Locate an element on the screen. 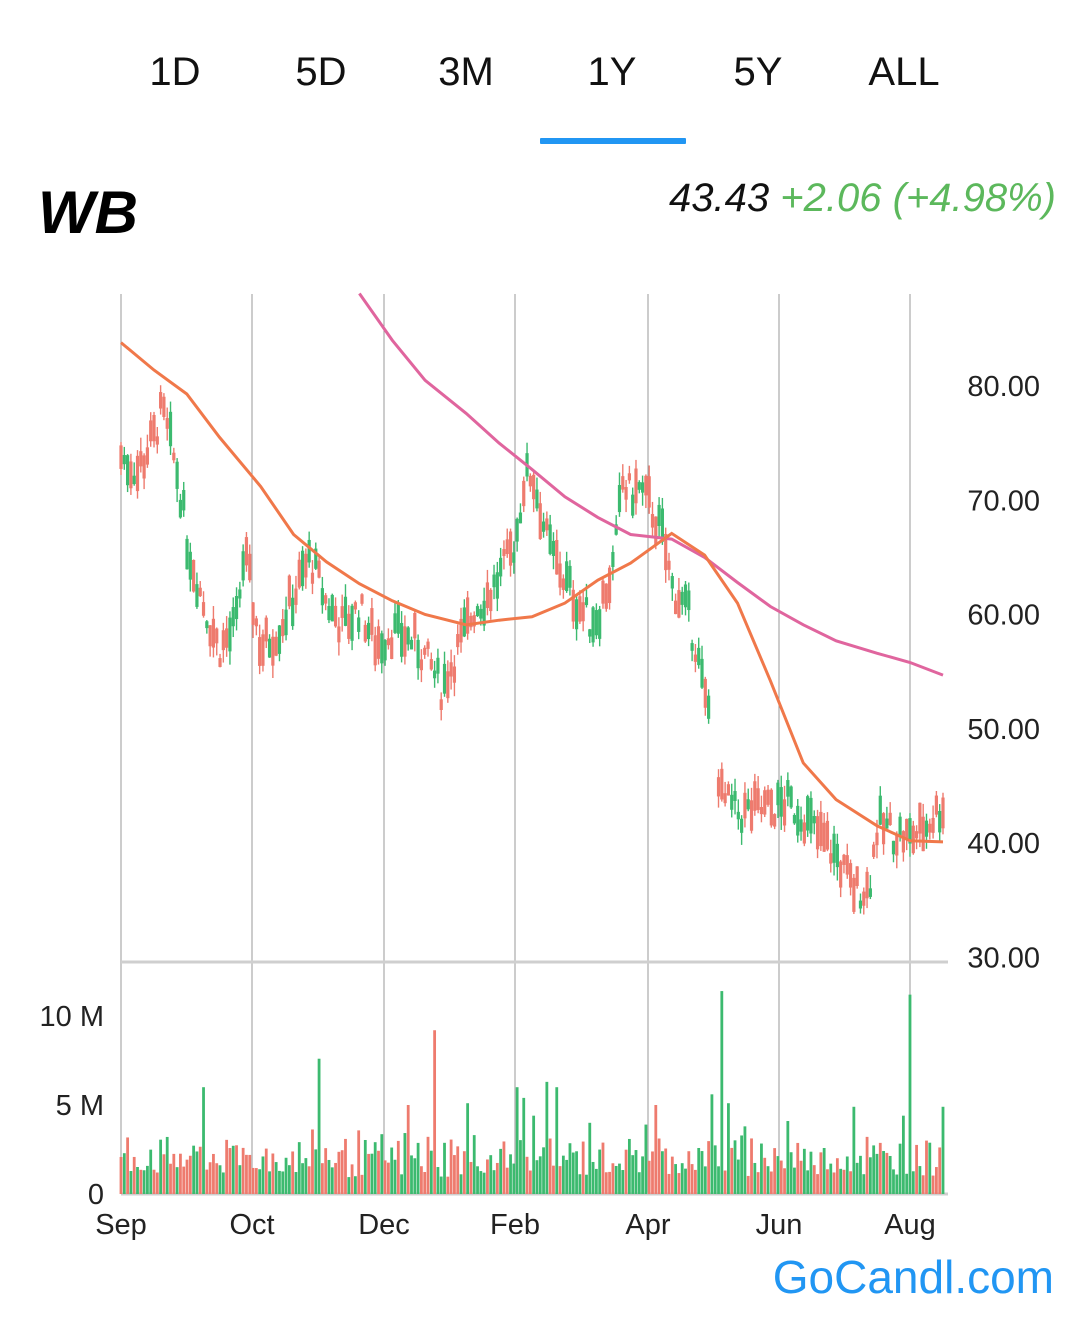  tab-5d: 5D is located at coordinates (321, 72).